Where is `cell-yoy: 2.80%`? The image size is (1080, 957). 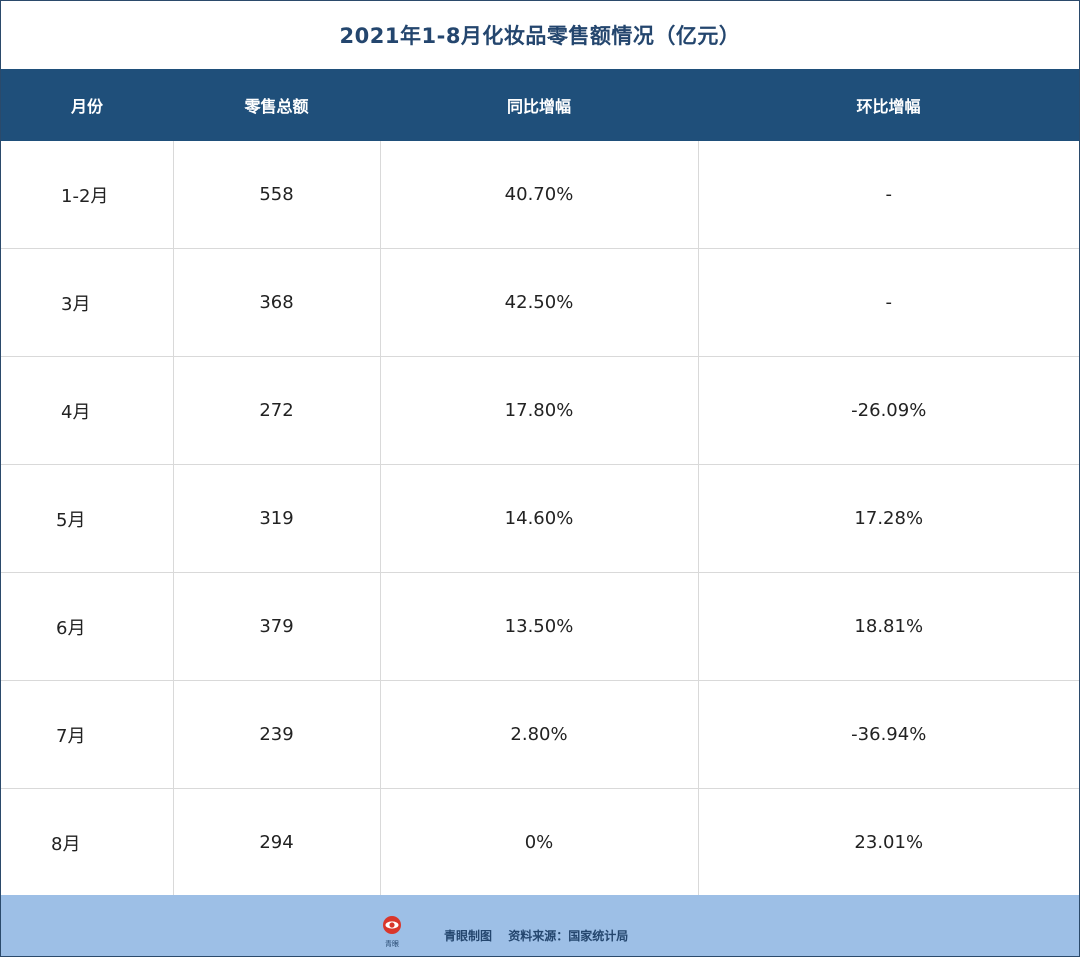 cell-yoy: 2.80% is located at coordinates (539, 734).